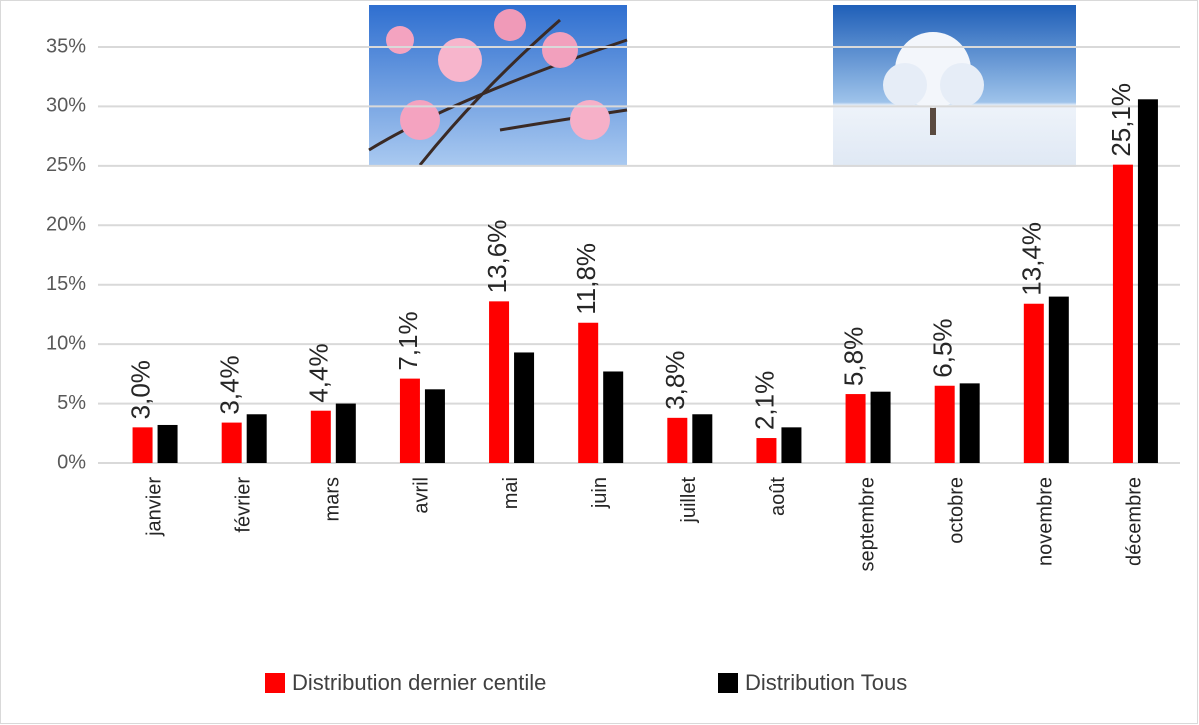 The height and width of the screenshot is (725, 1199). Describe the element at coordinates (497, 257) in the screenshot. I see `data-label: 13,6%` at that location.